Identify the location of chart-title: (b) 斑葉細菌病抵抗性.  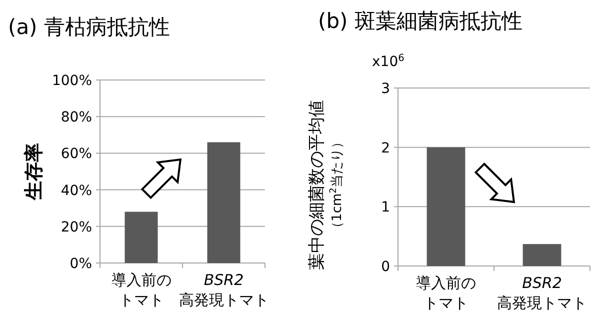
(420, 21).